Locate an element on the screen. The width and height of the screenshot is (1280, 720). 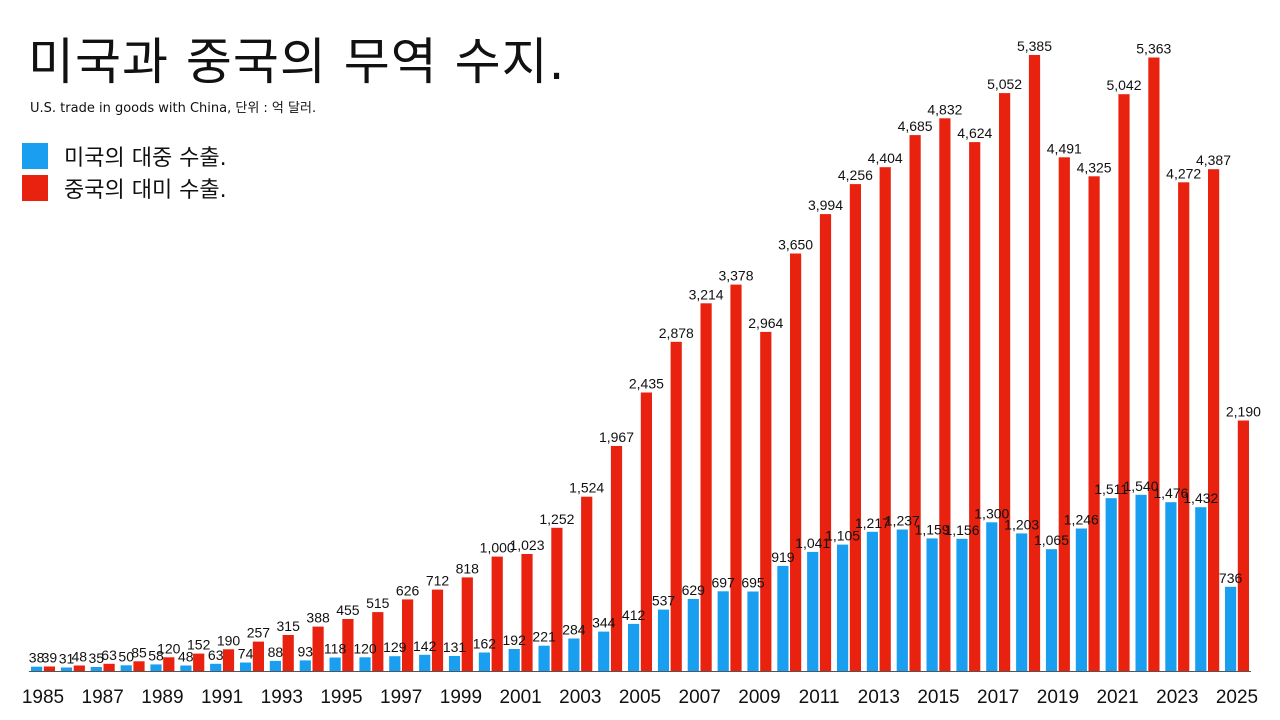
bar-china-exports-2013 is located at coordinates (885, 419).